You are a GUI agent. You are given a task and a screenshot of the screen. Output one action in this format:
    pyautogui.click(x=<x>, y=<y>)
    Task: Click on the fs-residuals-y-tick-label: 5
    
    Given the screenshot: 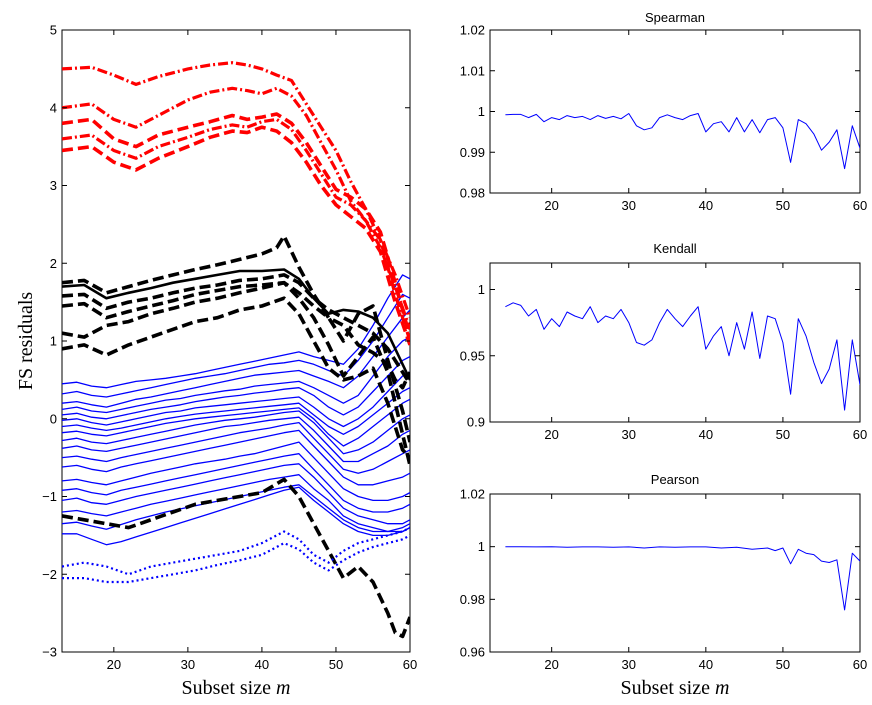 What is the action you would take?
    pyautogui.click(x=53, y=30)
    